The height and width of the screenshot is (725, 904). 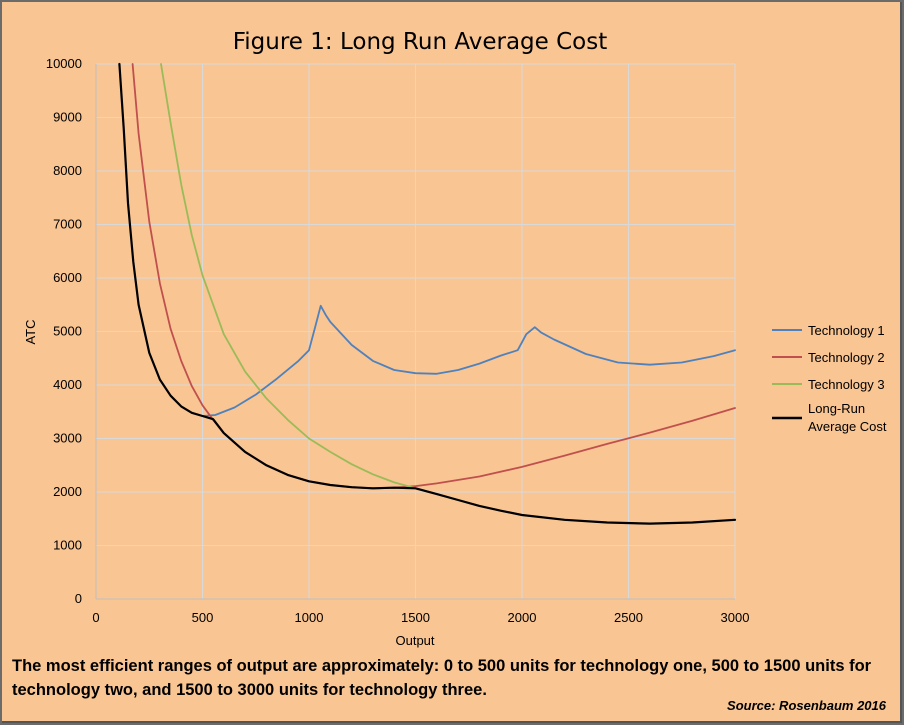 I want to click on y-tick-label: 3000, so click(x=67, y=438).